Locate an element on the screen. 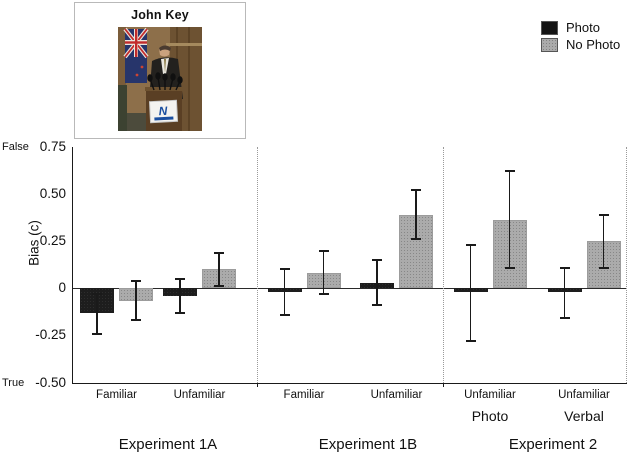 The image size is (630, 458). x-axis-line is located at coordinates (349, 383).